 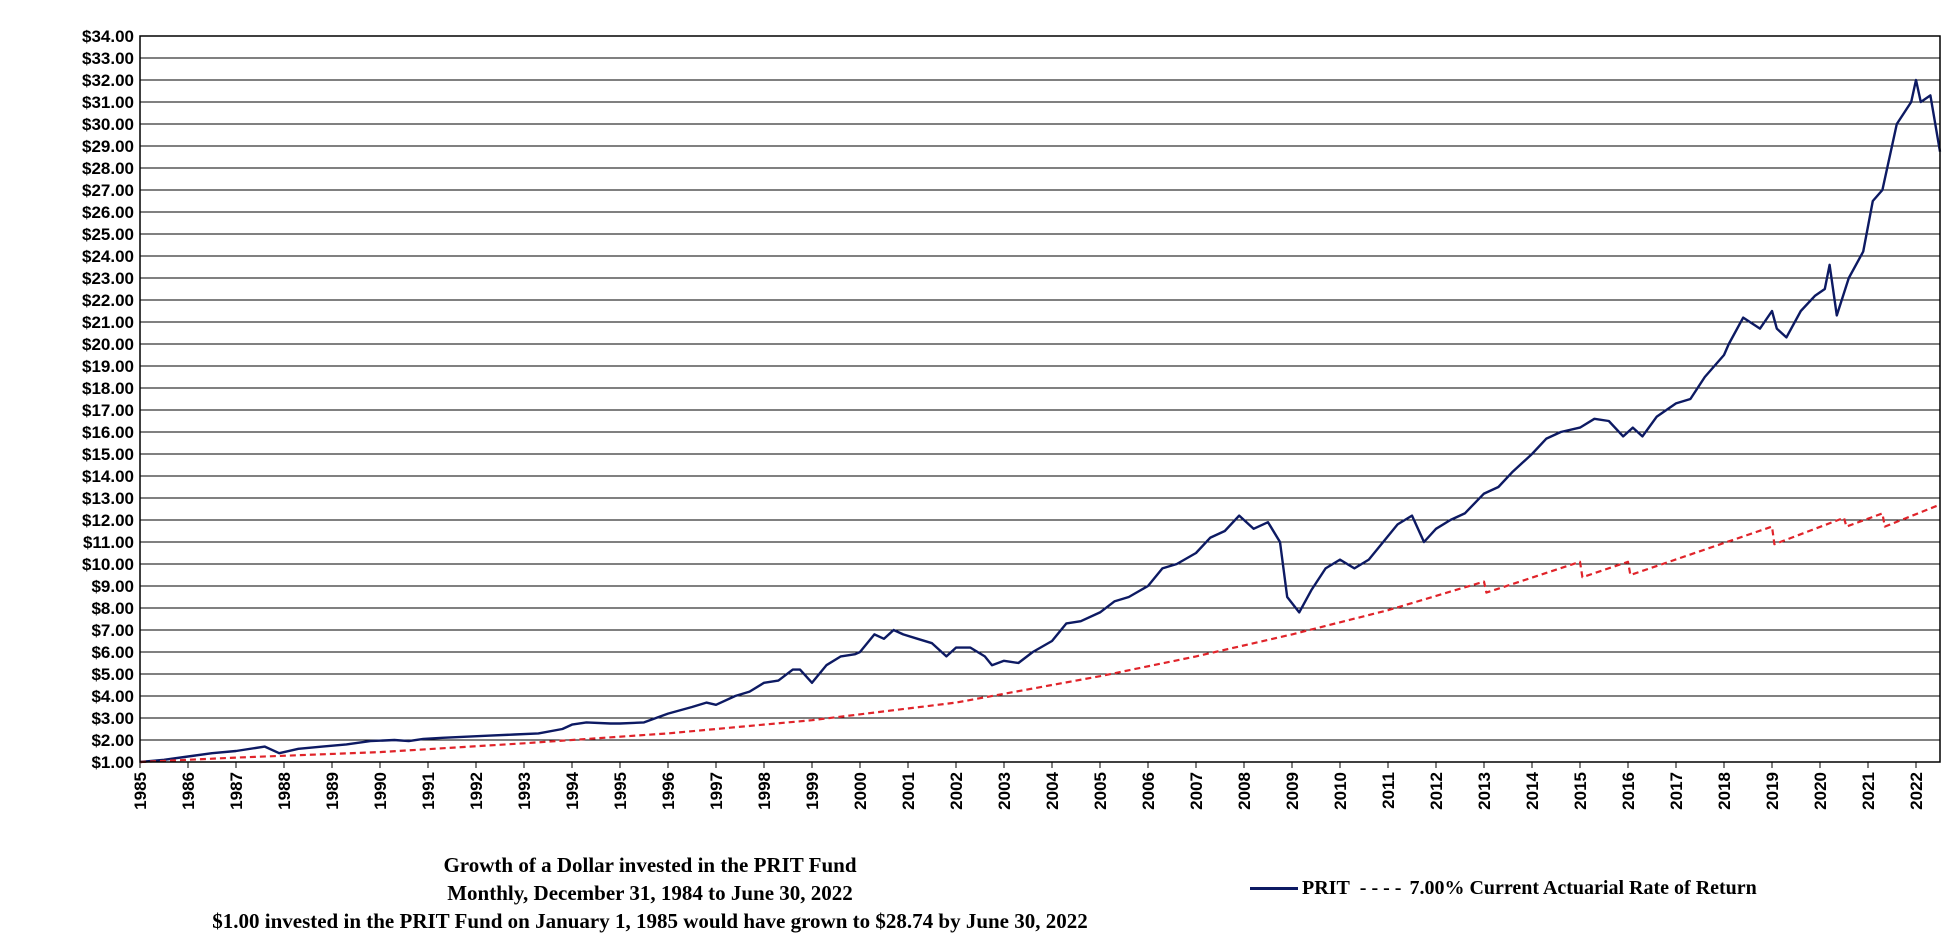 What do you see at coordinates (524, 791) in the screenshot?
I see `x-tick-label: 1993` at bounding box center [524, 791].